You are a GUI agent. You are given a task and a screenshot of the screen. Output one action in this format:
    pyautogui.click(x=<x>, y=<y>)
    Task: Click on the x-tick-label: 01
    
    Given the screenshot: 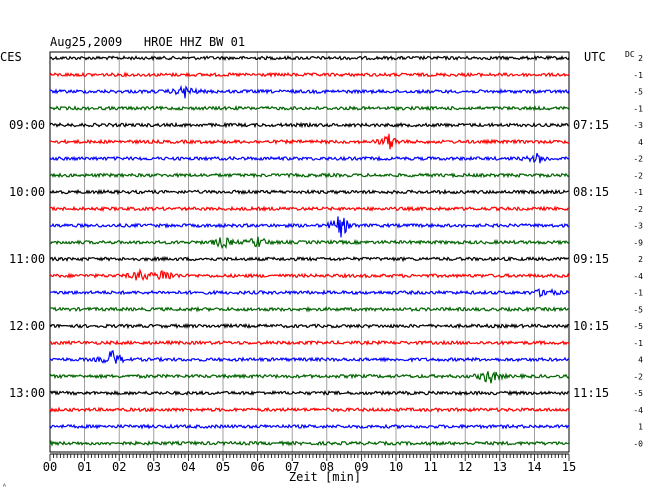 What is the action you would take?
    pyautogui.click(x=84, y=467)
    